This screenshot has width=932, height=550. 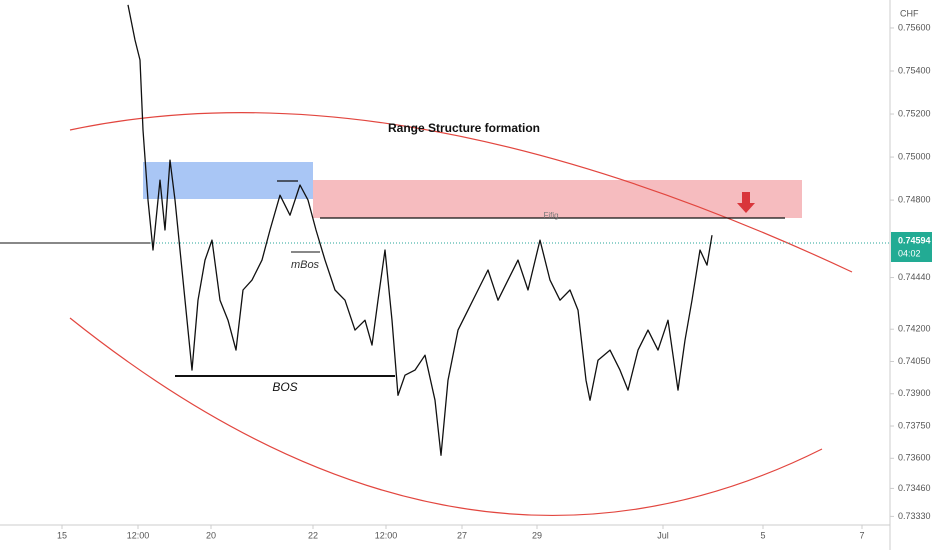 I want to click on y-tick-label: 0.74440, so click(x=914, y=277).